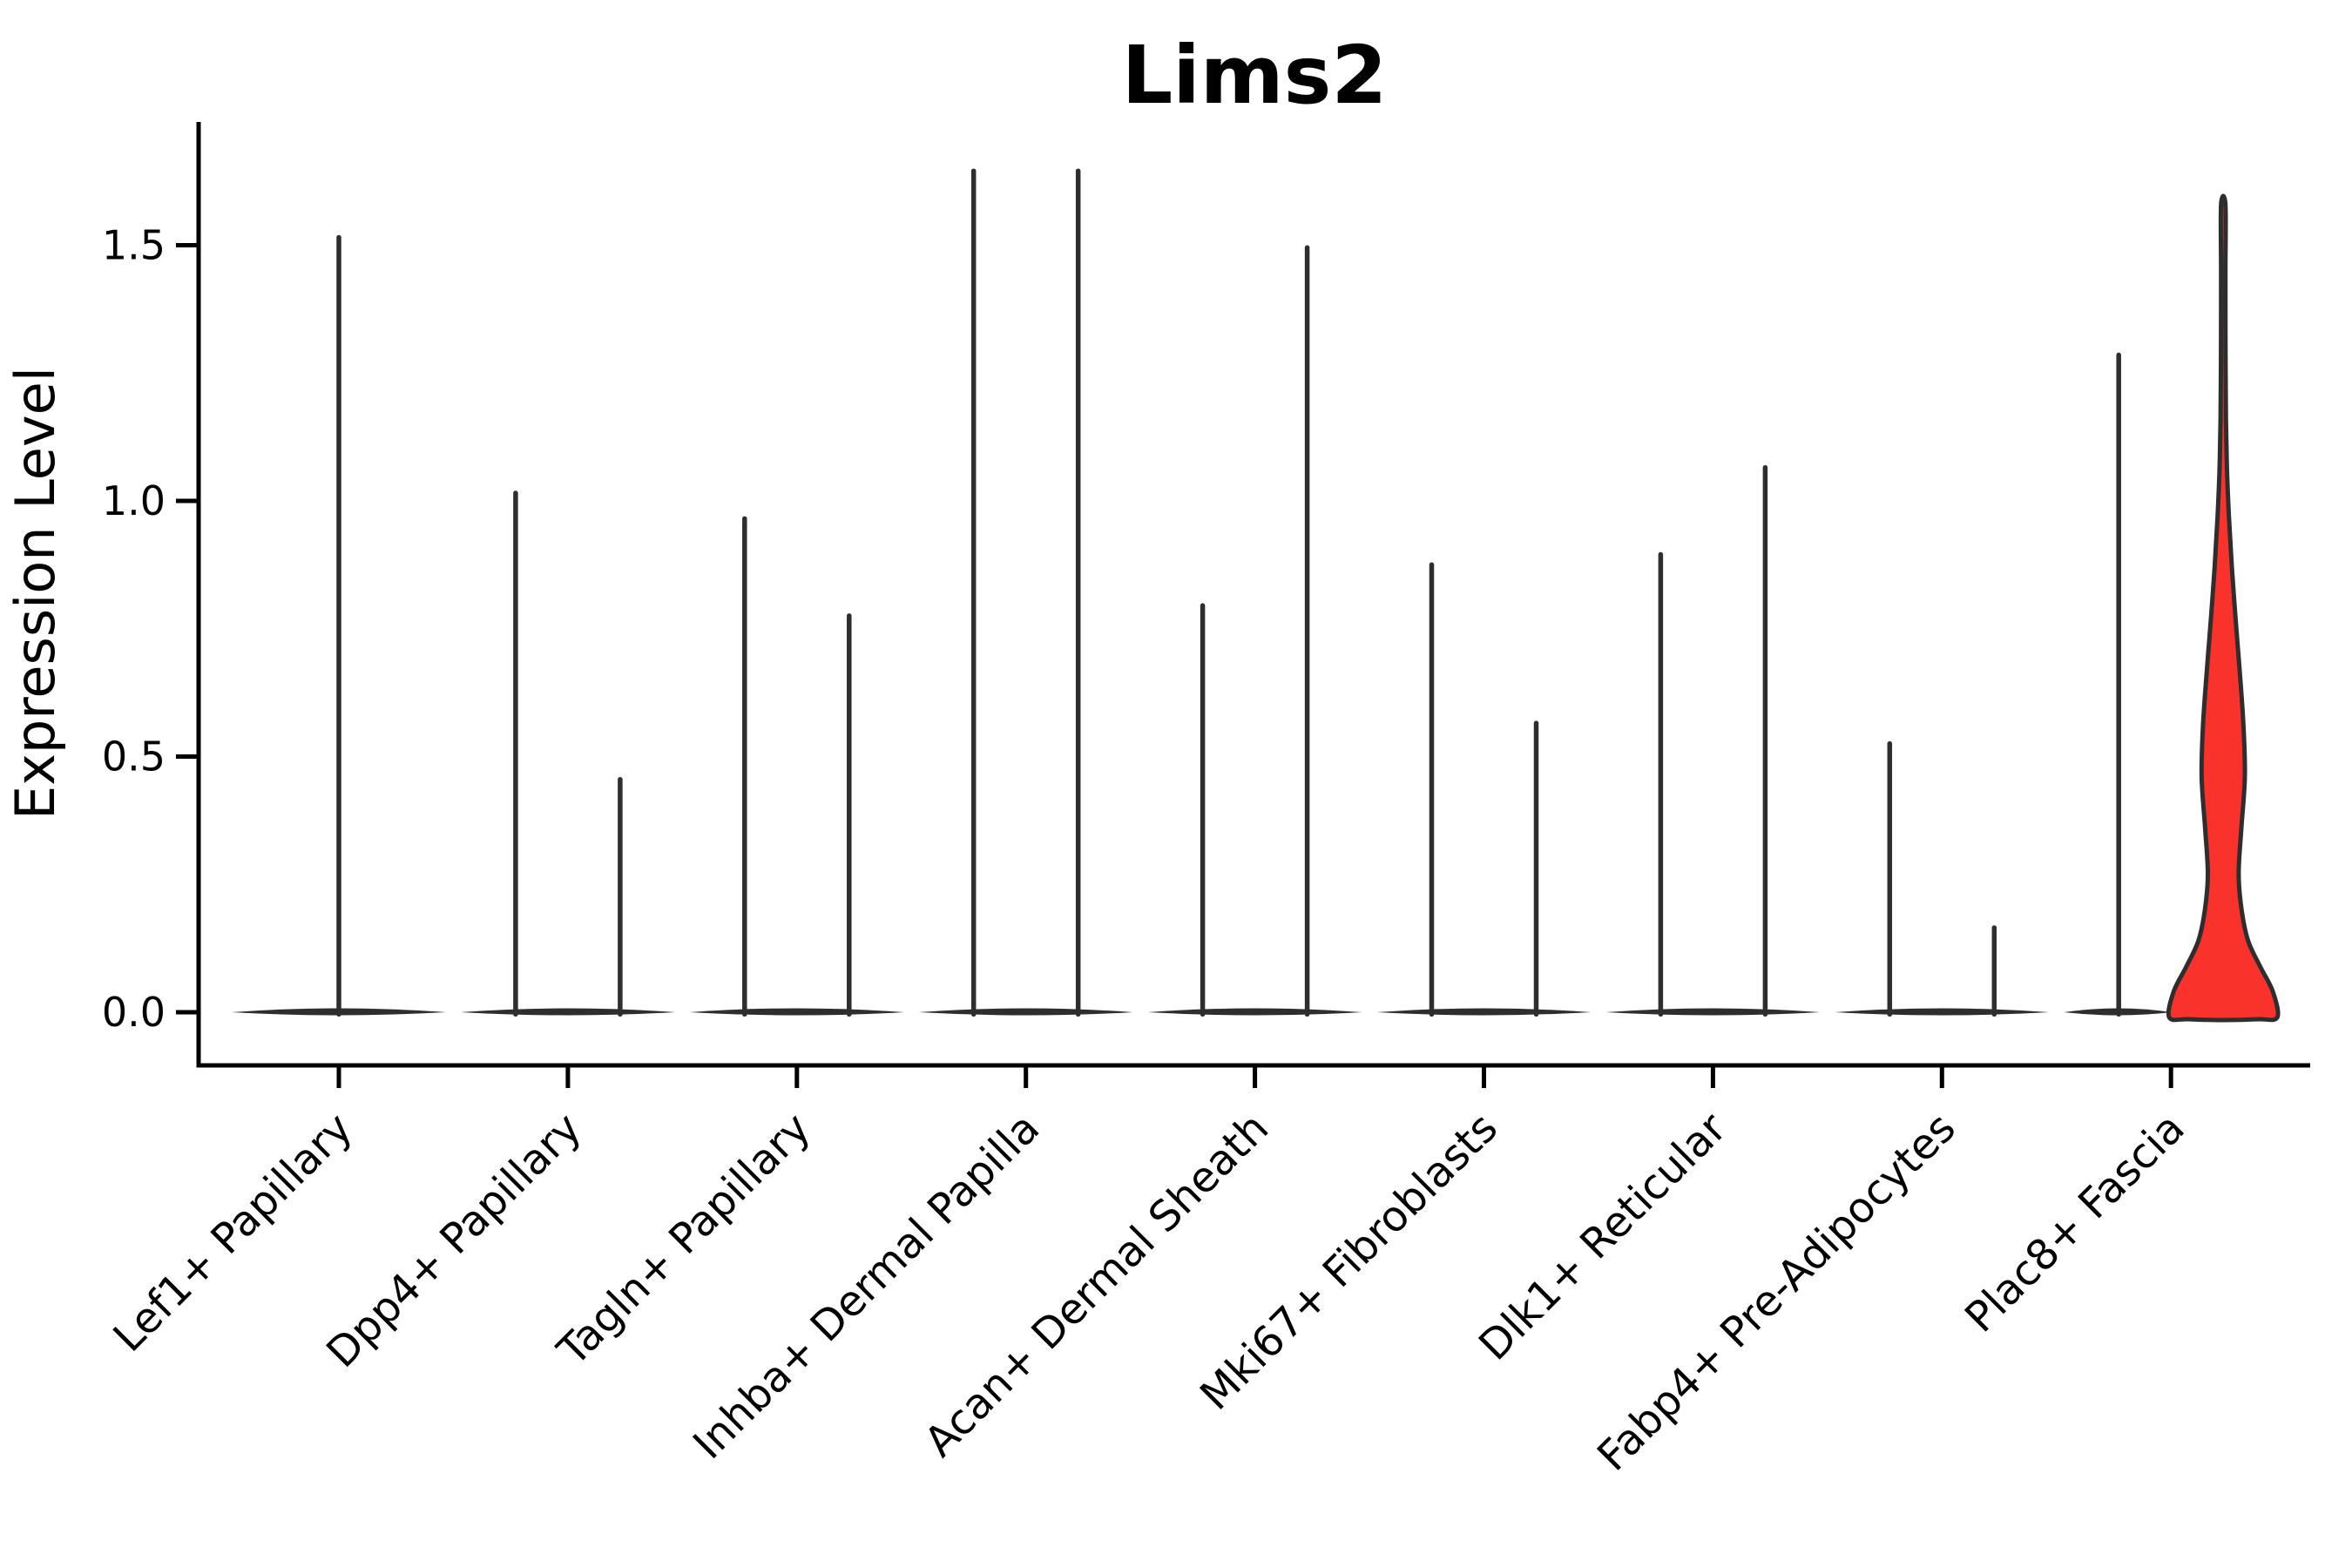 This screenshot has width=2352, height=1568. I want to click on x-tick-label-tagln-papillary: Tagln+ Papillary, so click(684, 1240).